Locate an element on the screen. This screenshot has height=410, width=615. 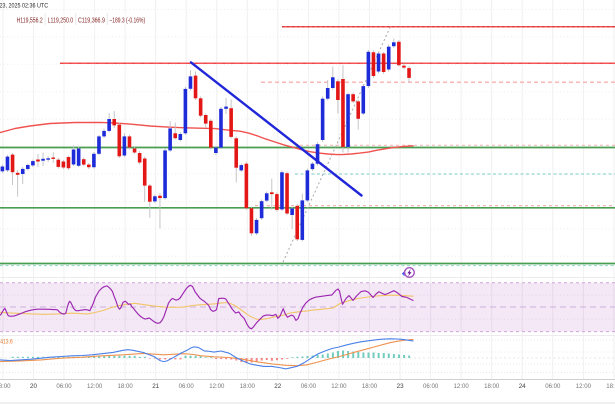
svg-text: 22 is located at coordinates (277, 386).